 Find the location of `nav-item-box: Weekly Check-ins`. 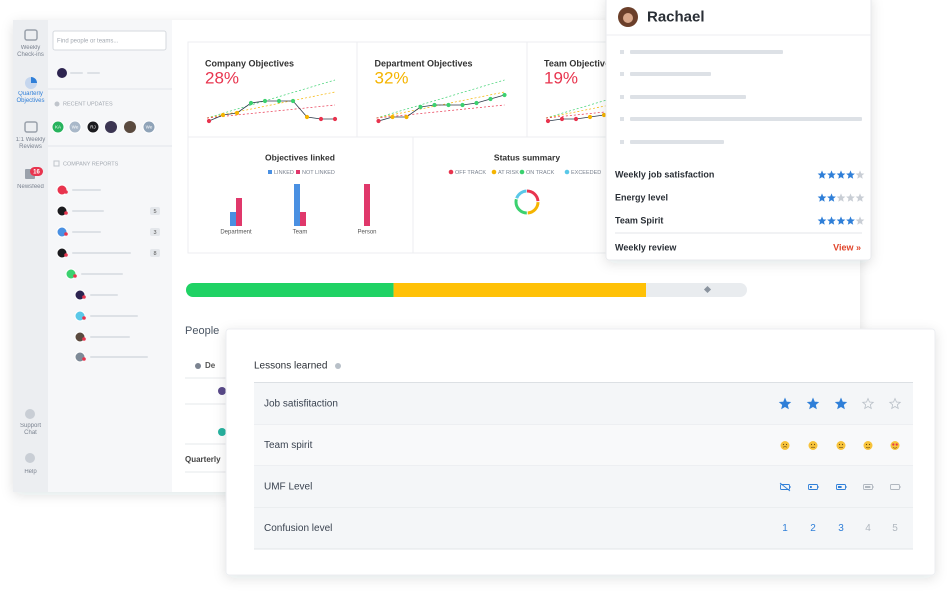

nav-item-box: Weekly Check-ins is located at coordinates (30, 51).